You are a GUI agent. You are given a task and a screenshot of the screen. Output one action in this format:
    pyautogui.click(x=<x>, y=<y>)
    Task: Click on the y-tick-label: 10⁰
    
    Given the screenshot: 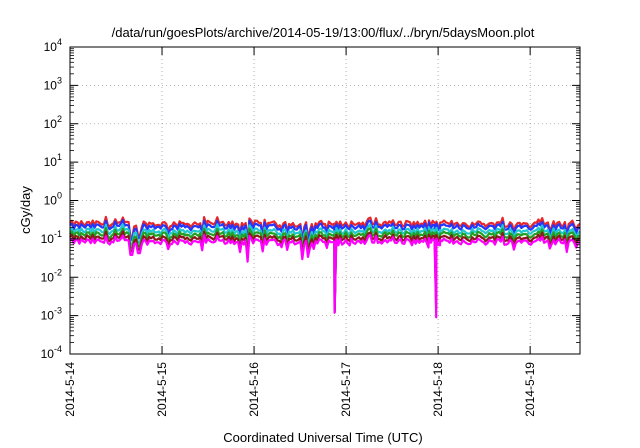 What is the action you would take?
    pyautogui.click(x=53, y=199)
    